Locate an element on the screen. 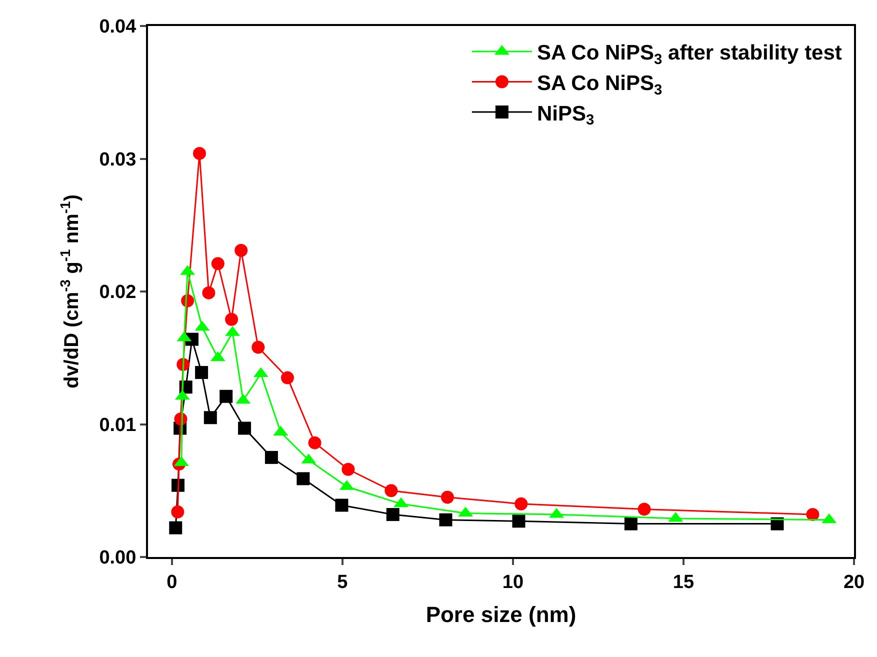 This screenshot has height=657, width=877. y-tick-label: 0.02 is located at coordinates (117, 293).